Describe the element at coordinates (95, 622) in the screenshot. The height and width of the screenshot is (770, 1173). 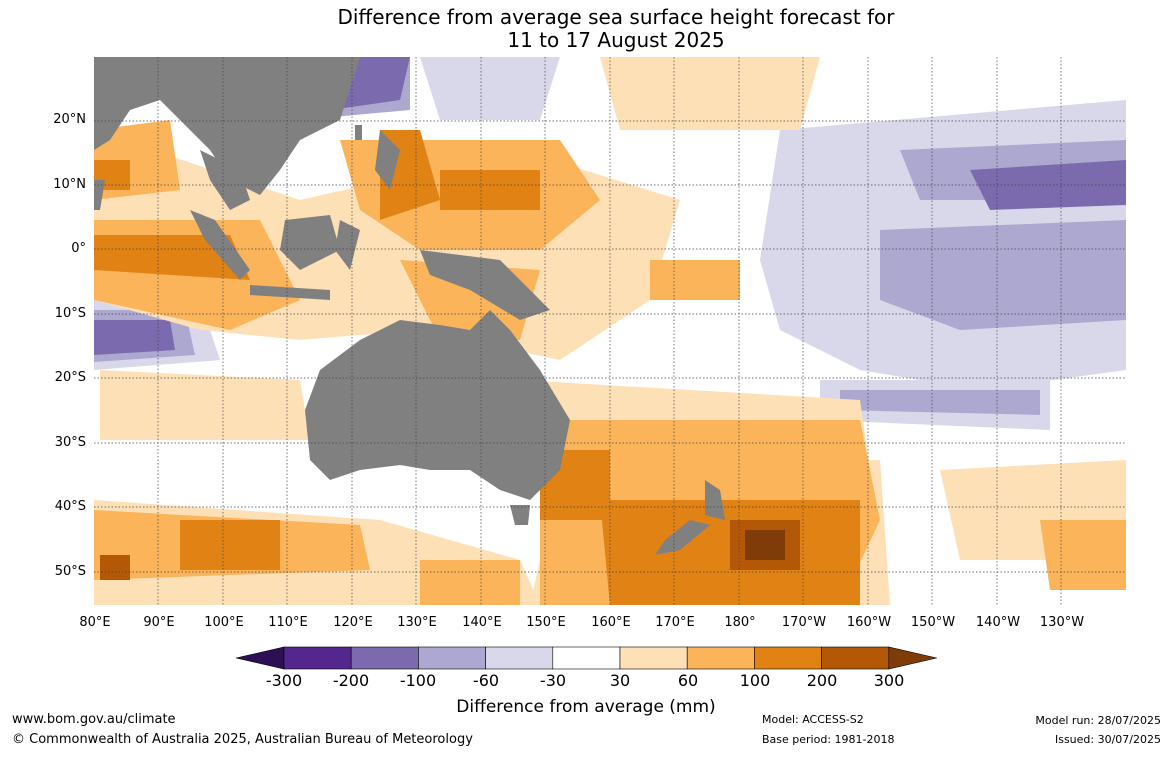
I see `lon-label: 80°E` at that location.